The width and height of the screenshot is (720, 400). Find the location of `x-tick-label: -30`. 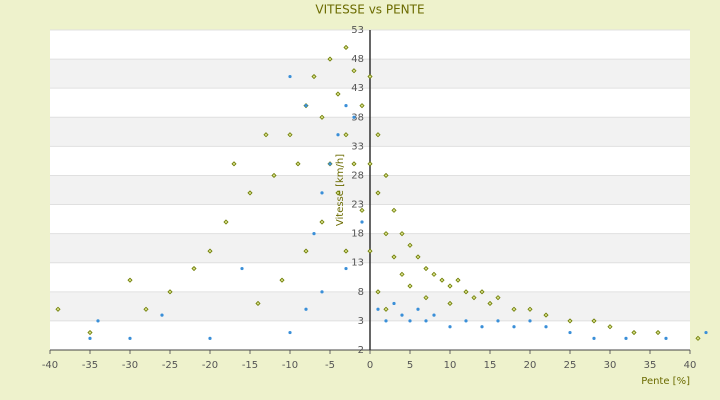

x-tick-label: -30 is located at coordinates (130, 365).